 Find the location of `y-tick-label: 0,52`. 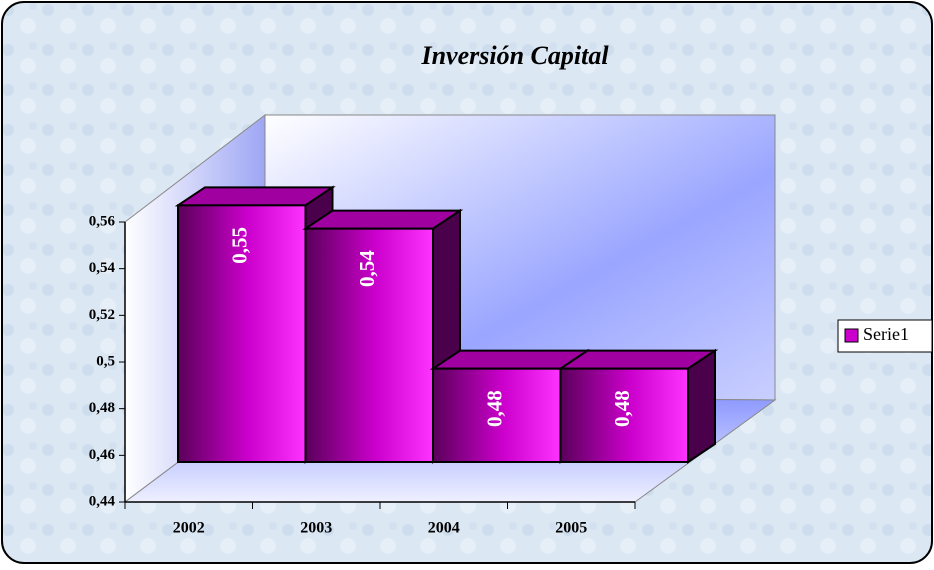

y-tick-label: 0,52 is located at coordinates (102, 315).